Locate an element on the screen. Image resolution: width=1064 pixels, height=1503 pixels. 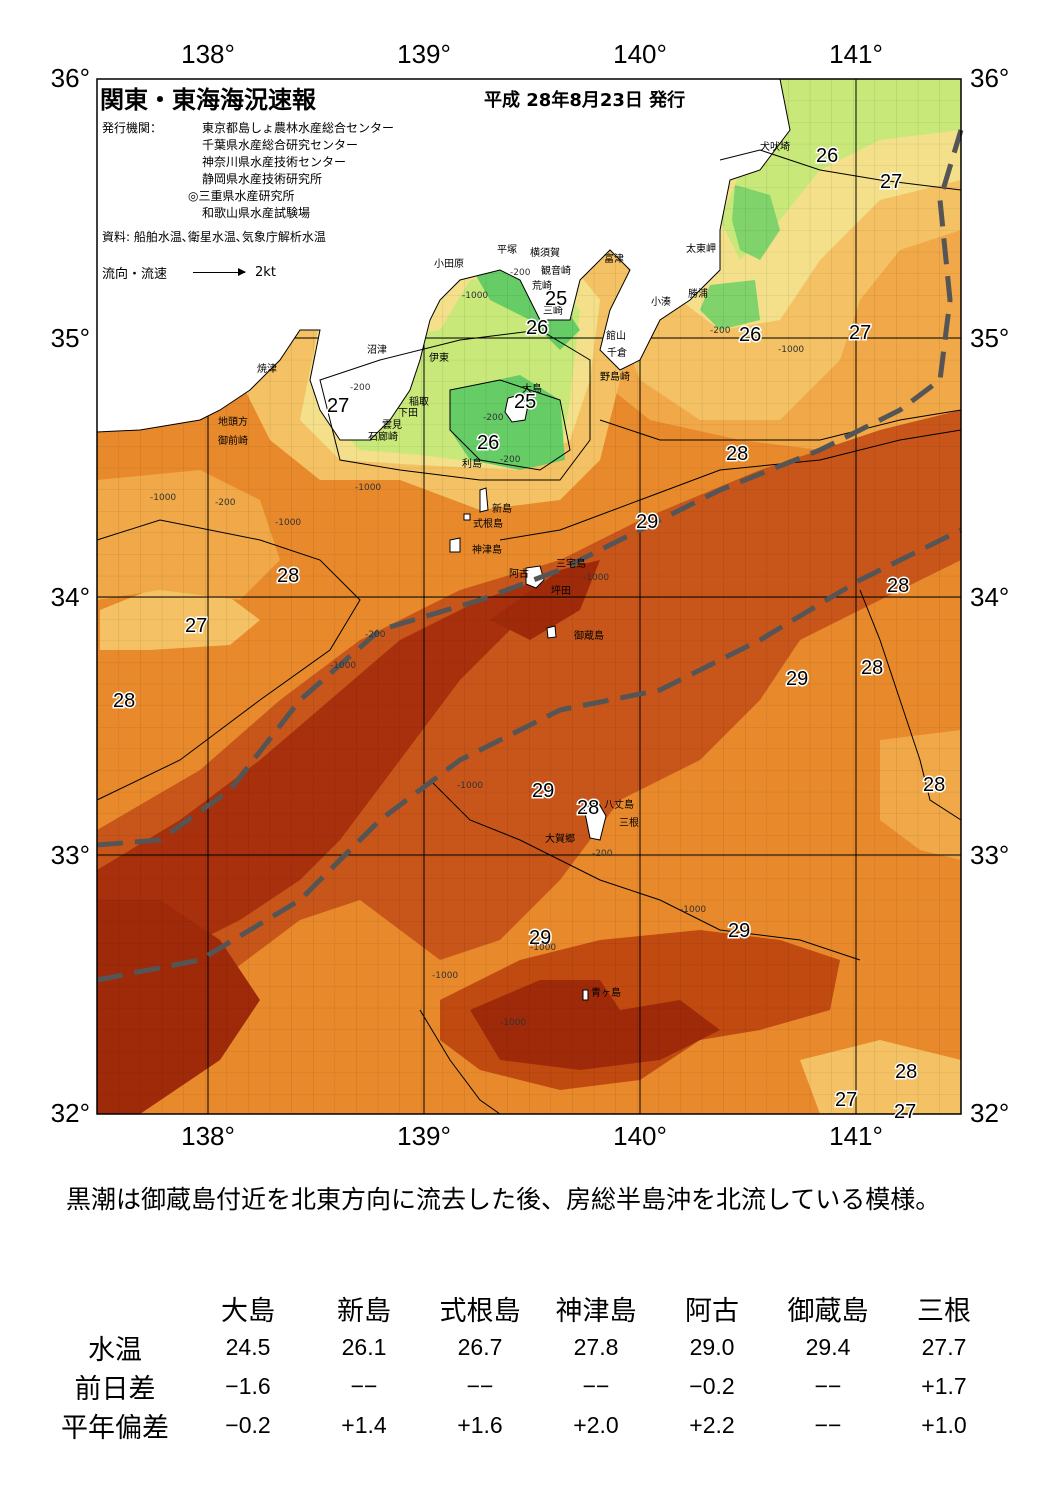
place-label: 平塚 is located at coordinates (507, 250).